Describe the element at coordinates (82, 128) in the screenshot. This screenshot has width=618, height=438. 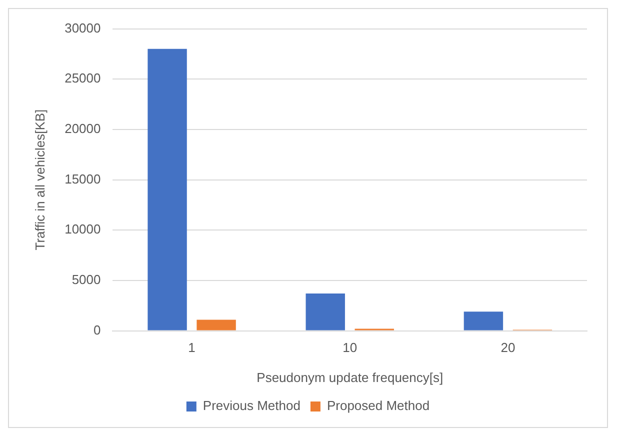
I see `y-tick-label: 20000` at that location.